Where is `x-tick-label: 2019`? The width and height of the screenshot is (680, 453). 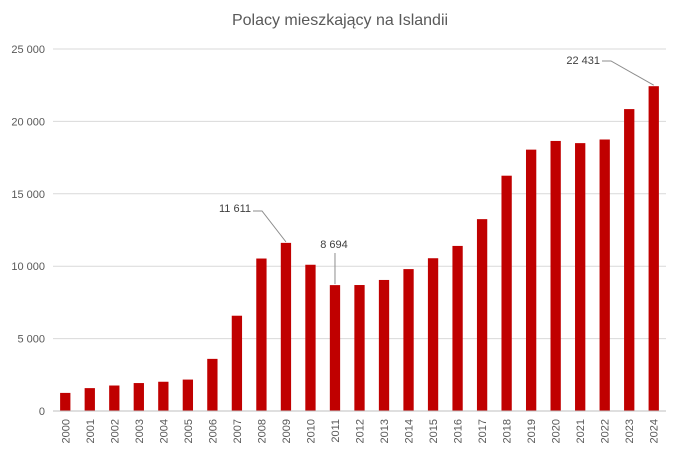
x-tick-label: 2019 is located at coordinates (532, 431).